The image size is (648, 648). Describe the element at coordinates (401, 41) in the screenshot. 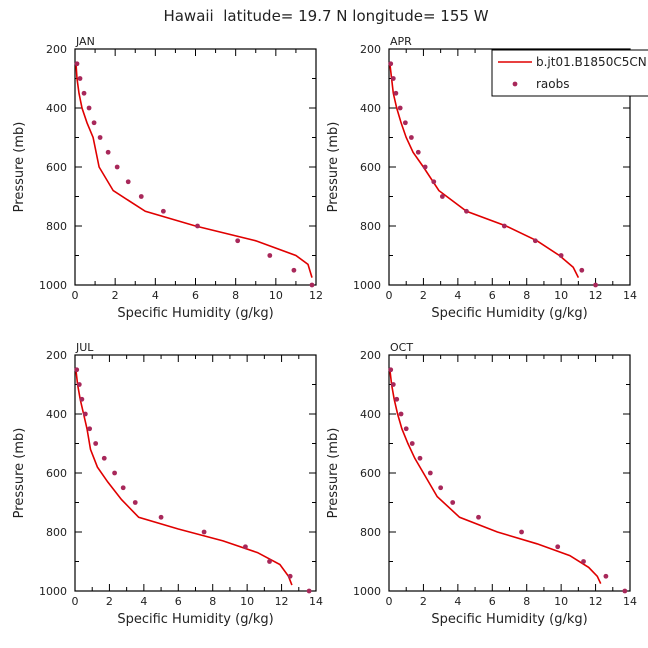

I see `panel-title: APR` at that location.